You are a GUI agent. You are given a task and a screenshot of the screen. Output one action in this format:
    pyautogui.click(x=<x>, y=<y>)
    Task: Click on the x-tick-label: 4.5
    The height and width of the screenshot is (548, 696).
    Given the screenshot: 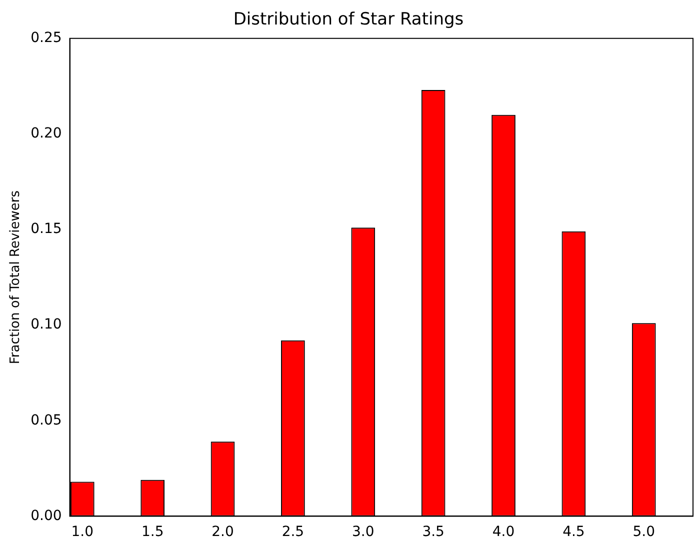 What is the action you would take?
    pyautogui.click(x=573, y=532)
    